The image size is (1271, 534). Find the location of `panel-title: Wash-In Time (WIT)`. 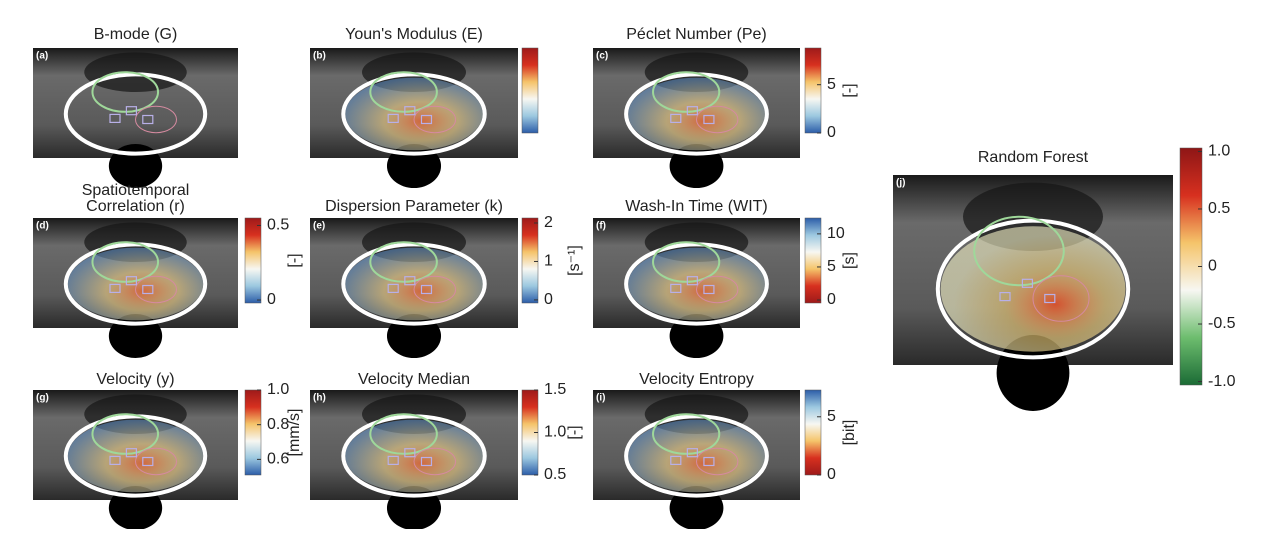

panel-title: Wash-In Time (WIT) is located at coordinates (696, 206).